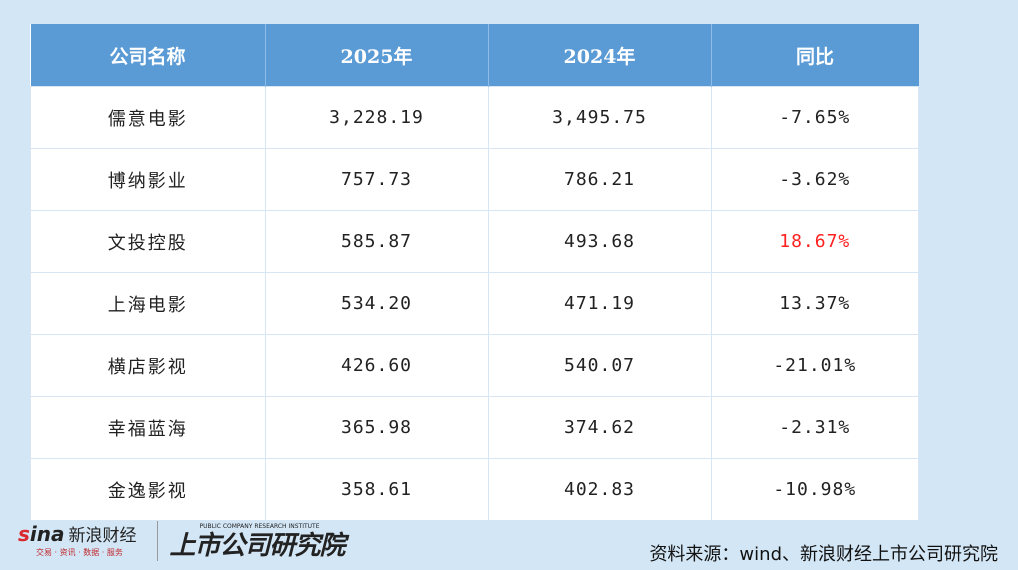  I want to click on cell-yoy: -10.98%, so click(814, 489).